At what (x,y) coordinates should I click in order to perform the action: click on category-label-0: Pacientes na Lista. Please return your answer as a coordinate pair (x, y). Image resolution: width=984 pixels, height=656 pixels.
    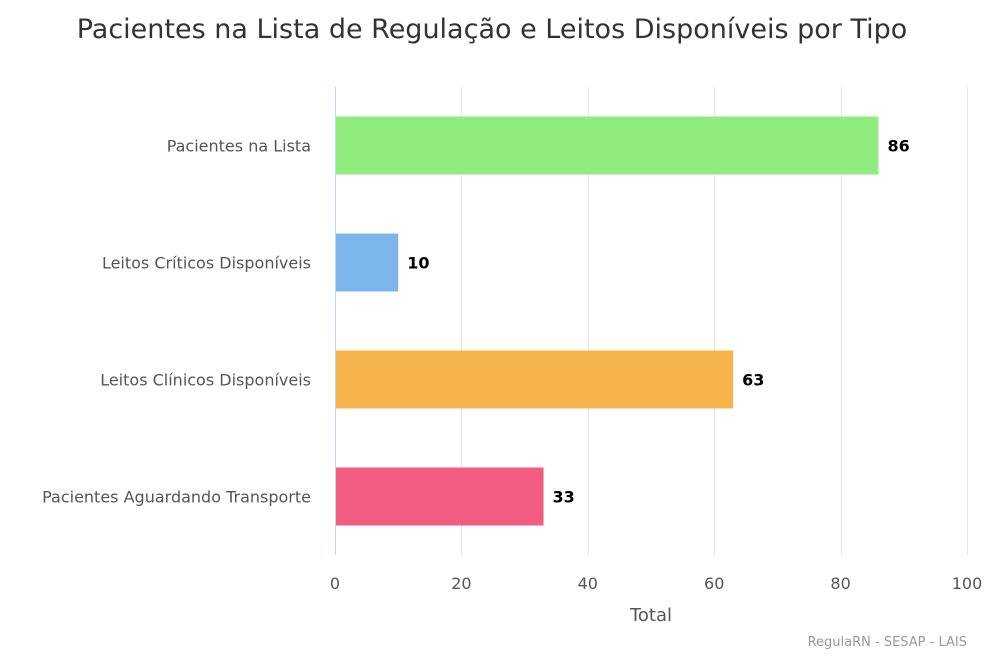
    Looking at the image, I should click on (239, 146).